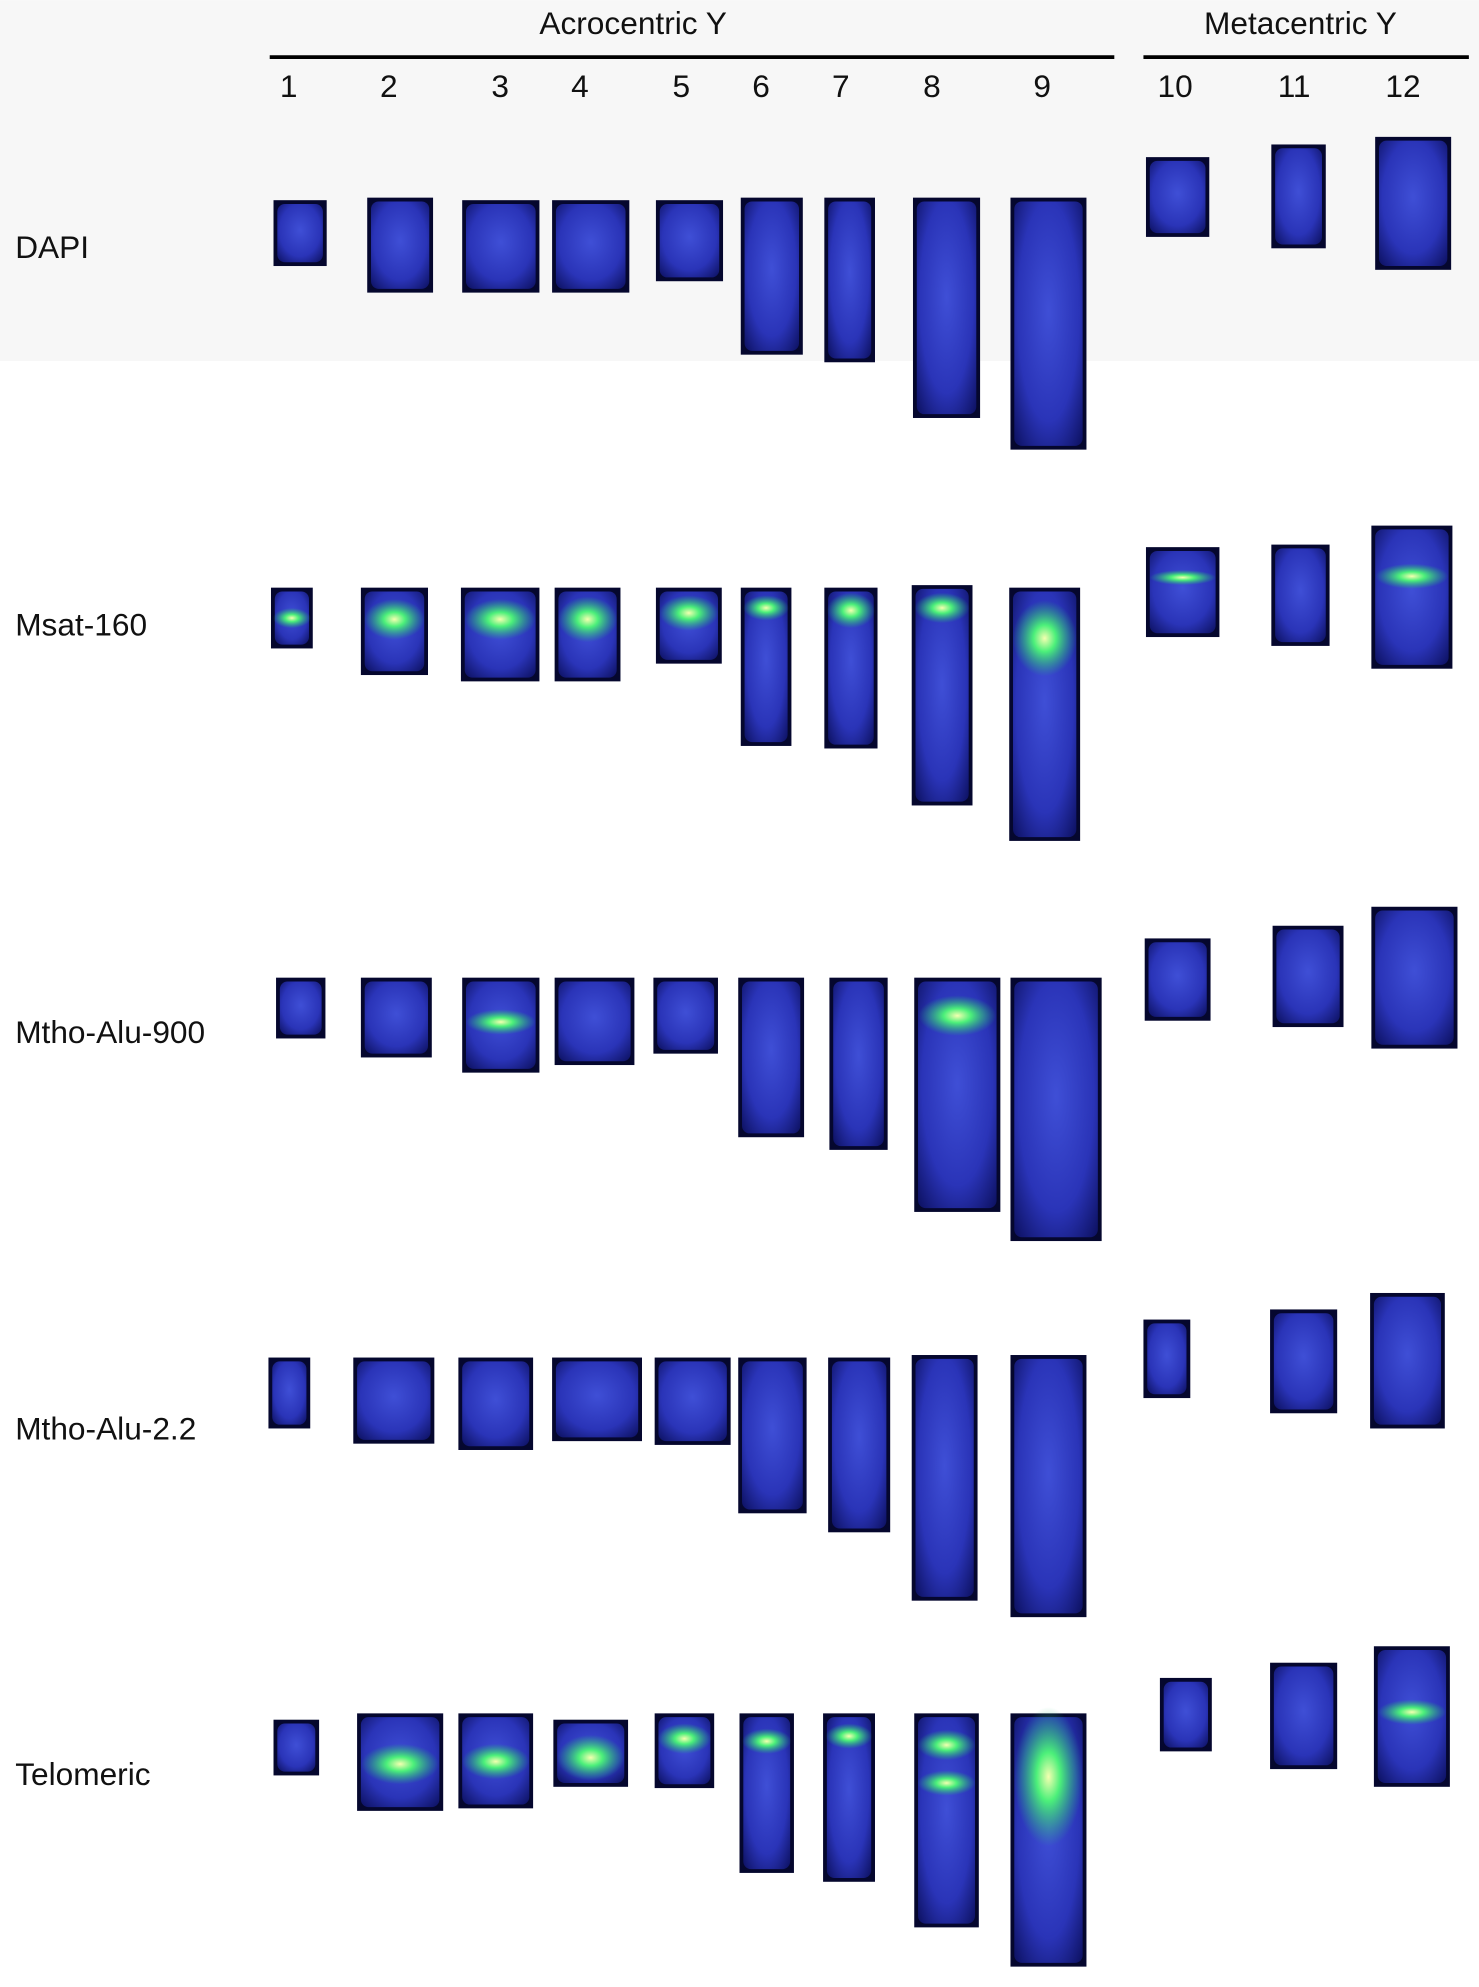 This screenshot has width=1479, height=1987. Describe the element at coordinates (52, 247) in the screenshot. I see `row-label: DAPI` at that location.